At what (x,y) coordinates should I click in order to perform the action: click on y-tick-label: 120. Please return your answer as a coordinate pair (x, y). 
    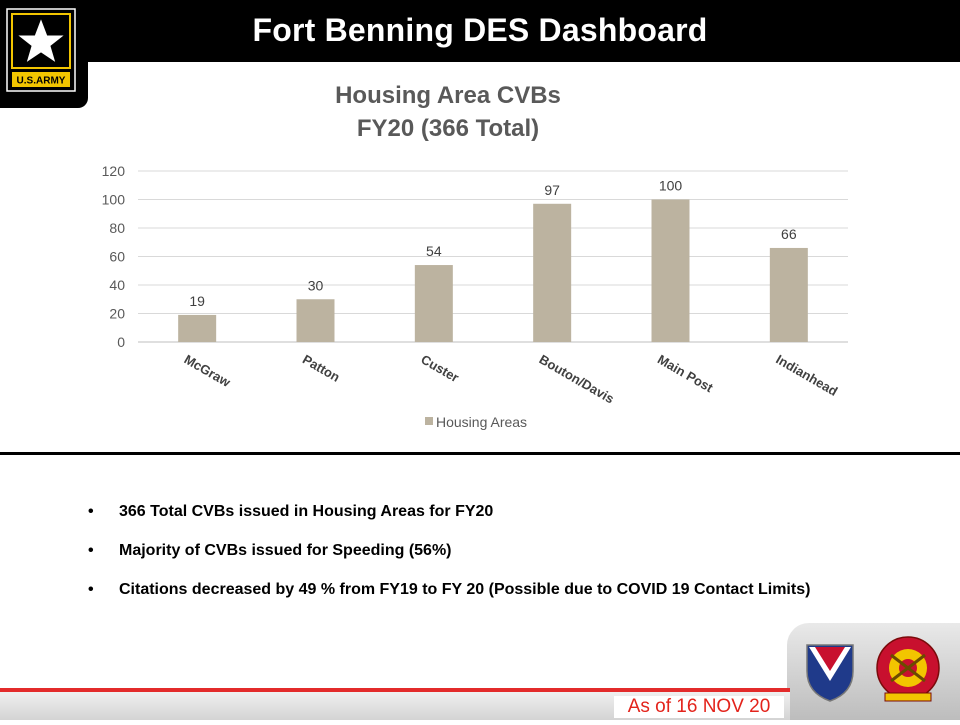
    Looking at the image, I should click on (114, 171).